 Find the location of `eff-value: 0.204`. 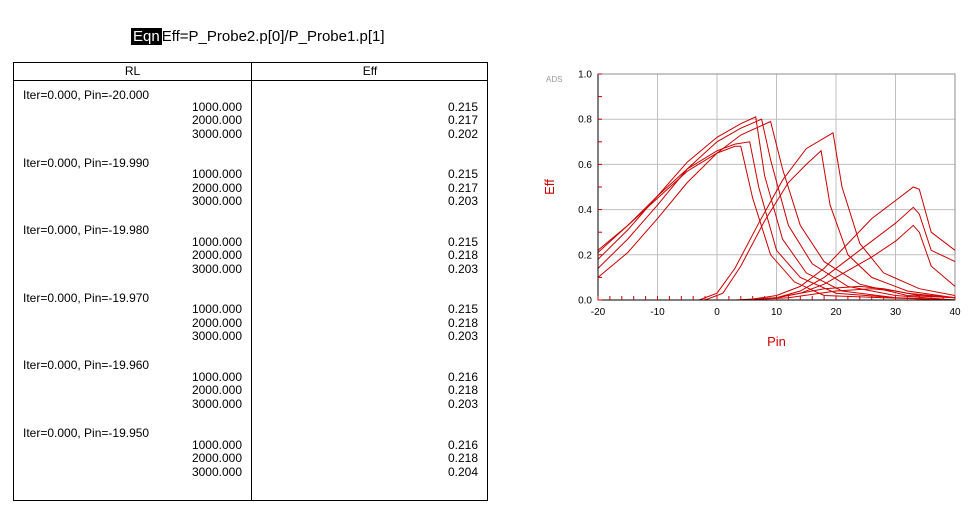

eff-value: 0.204 is located at coordinates (462, 471).